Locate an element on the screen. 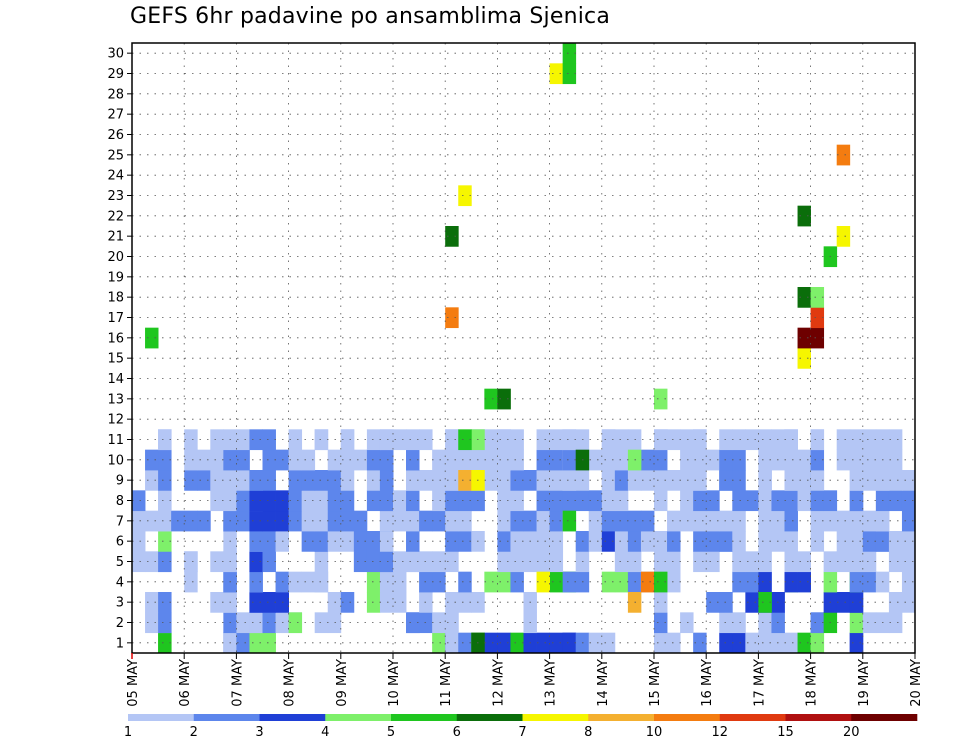  y-tick-label: 21 is located at coordinates (115, 237).